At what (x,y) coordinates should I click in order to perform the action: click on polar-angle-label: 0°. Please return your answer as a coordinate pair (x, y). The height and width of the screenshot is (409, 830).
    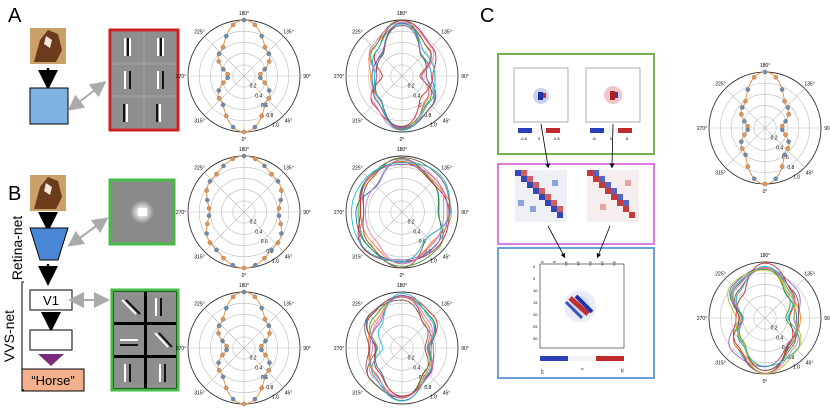
    Looking at the image, I should click on (765, 192).